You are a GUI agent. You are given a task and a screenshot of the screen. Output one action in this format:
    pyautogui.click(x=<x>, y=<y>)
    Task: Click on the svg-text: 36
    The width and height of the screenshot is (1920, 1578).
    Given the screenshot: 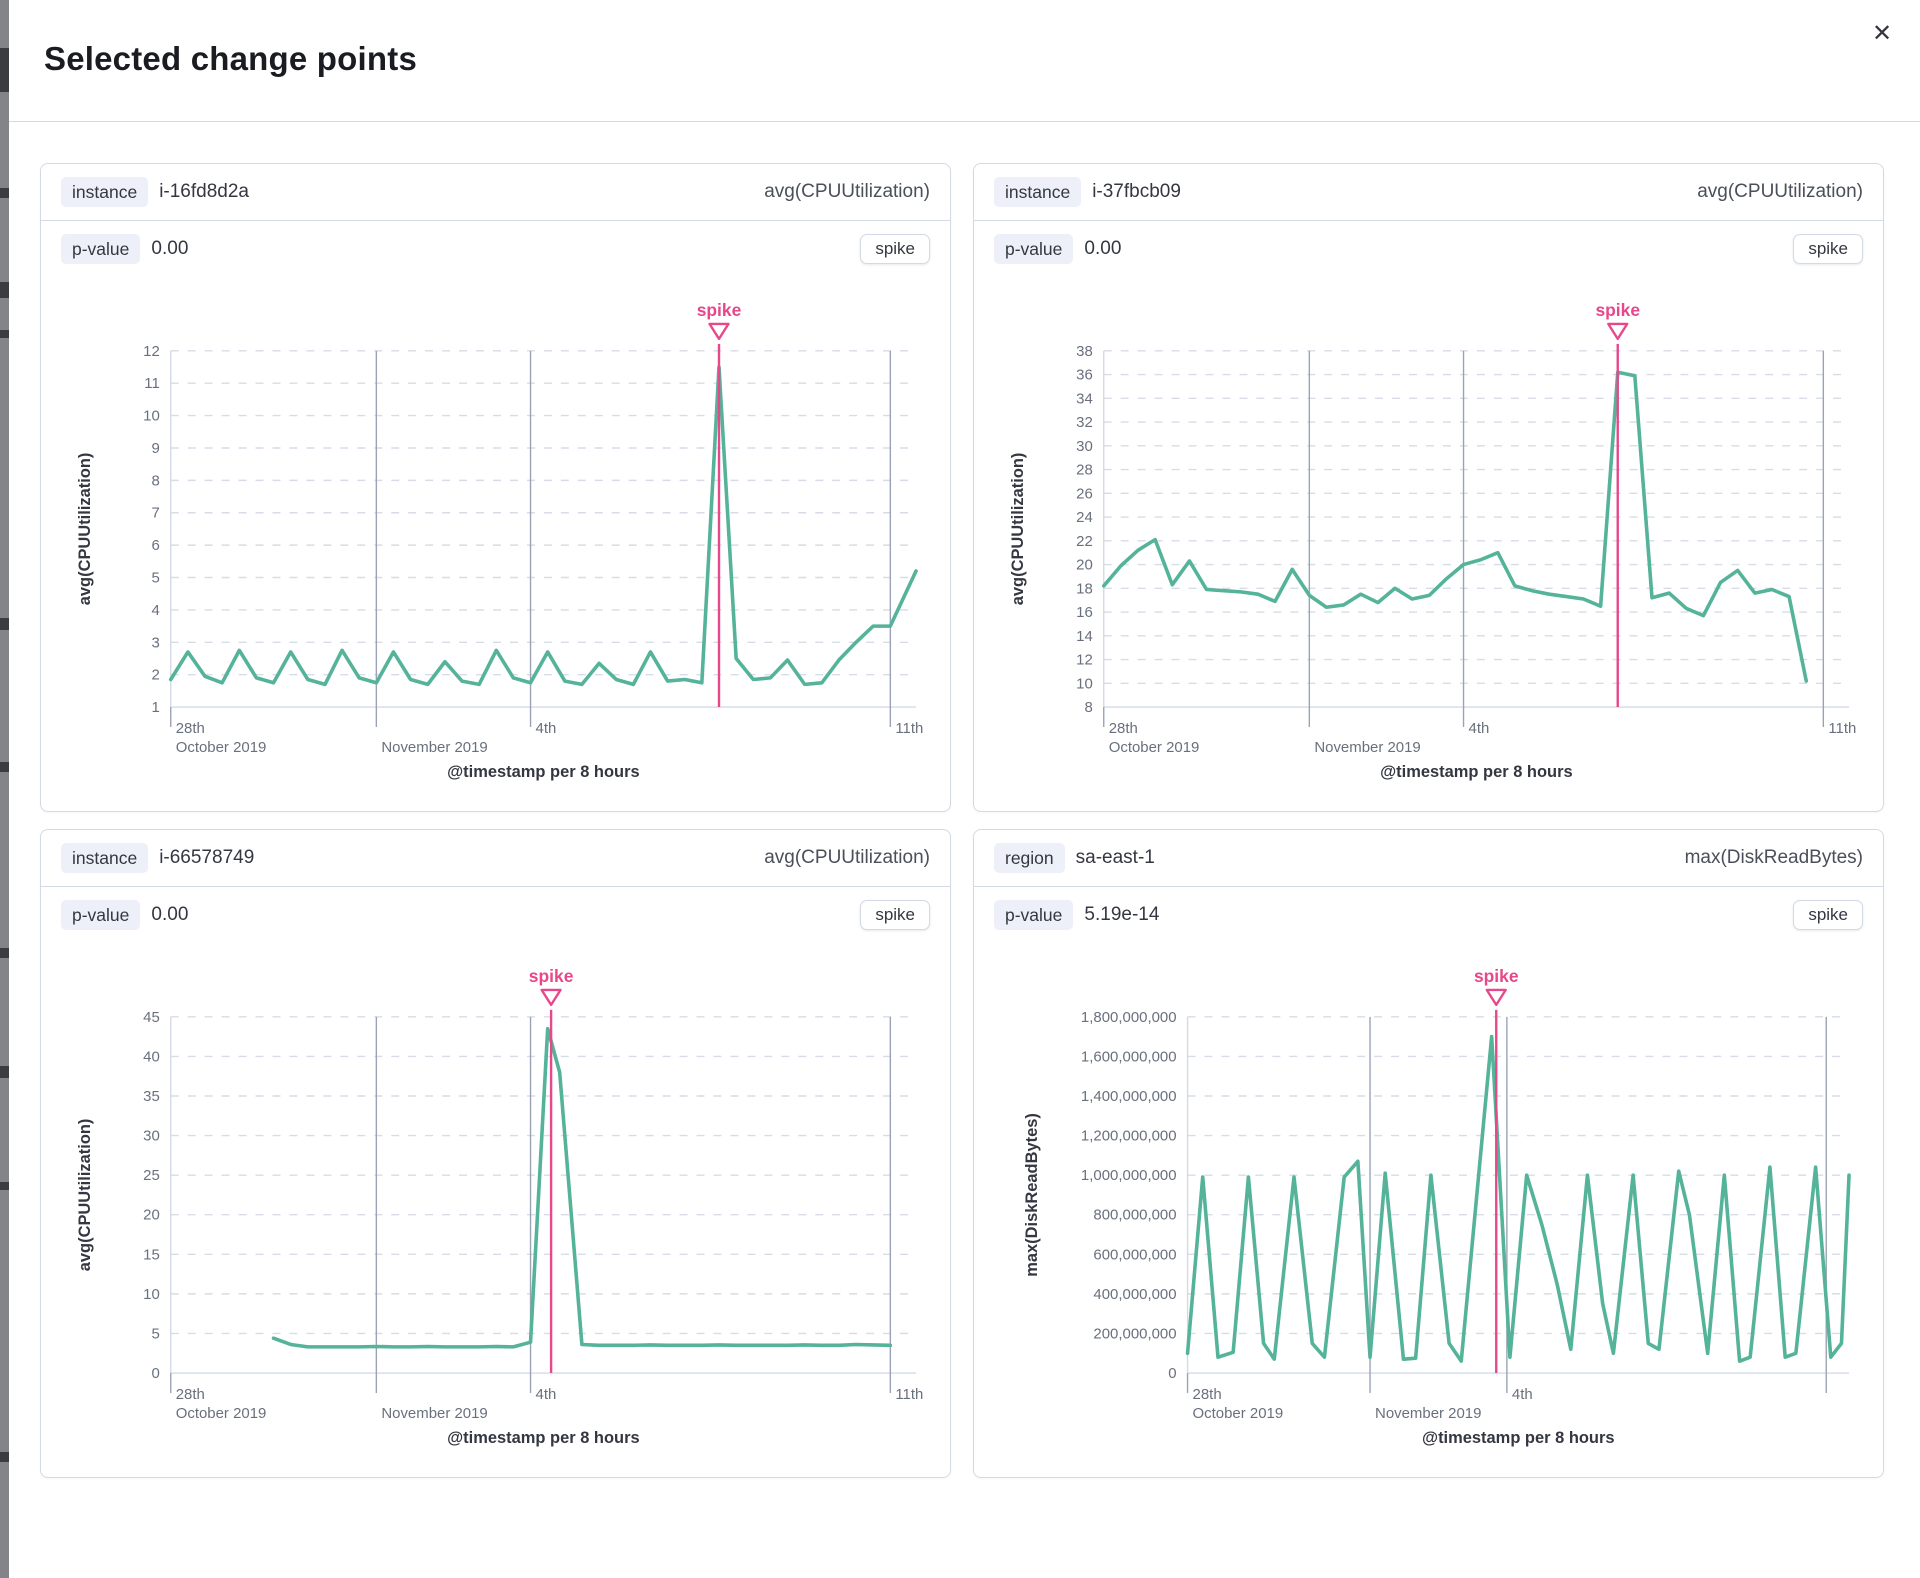 What is the action you would take?
    pyautogui.click(x=1084, y=375)
    